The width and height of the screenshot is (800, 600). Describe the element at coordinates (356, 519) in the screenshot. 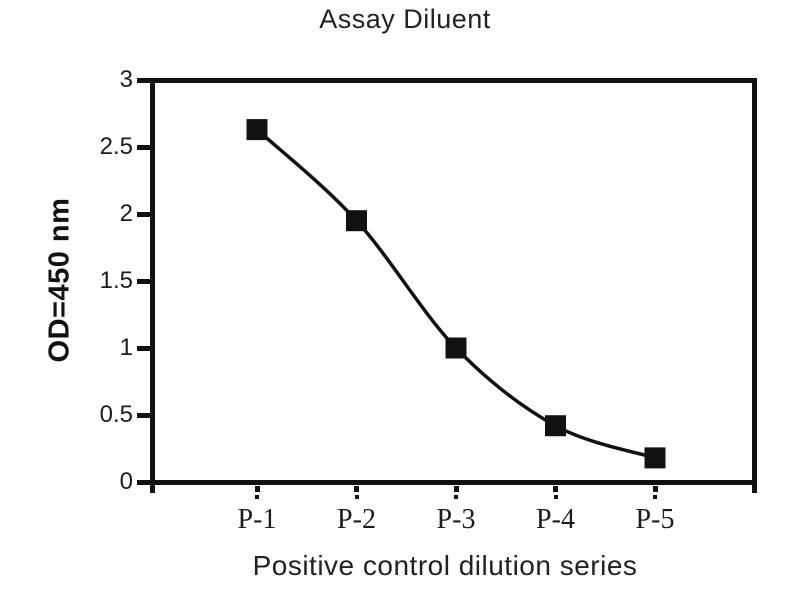

I see `x-category-label: P-2` at that location.